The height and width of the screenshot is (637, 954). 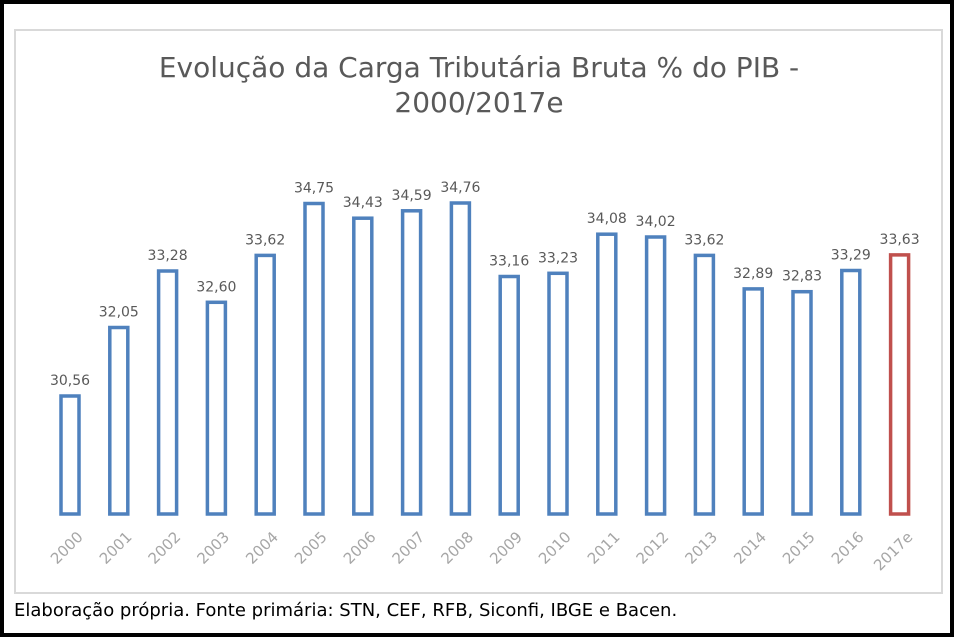 What do you see at coordinates (409, 548) in the screenshot?
I see `x-tick-2007: 2007` at bounding box center [409, 548].